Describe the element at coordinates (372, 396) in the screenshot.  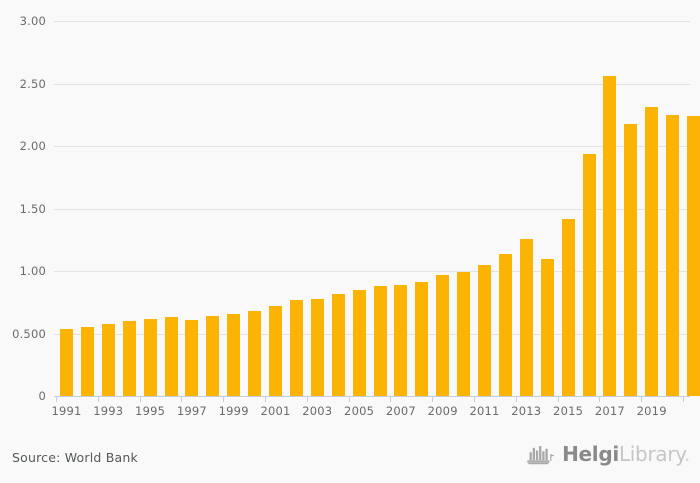
I see `x-axis-line` at that location.